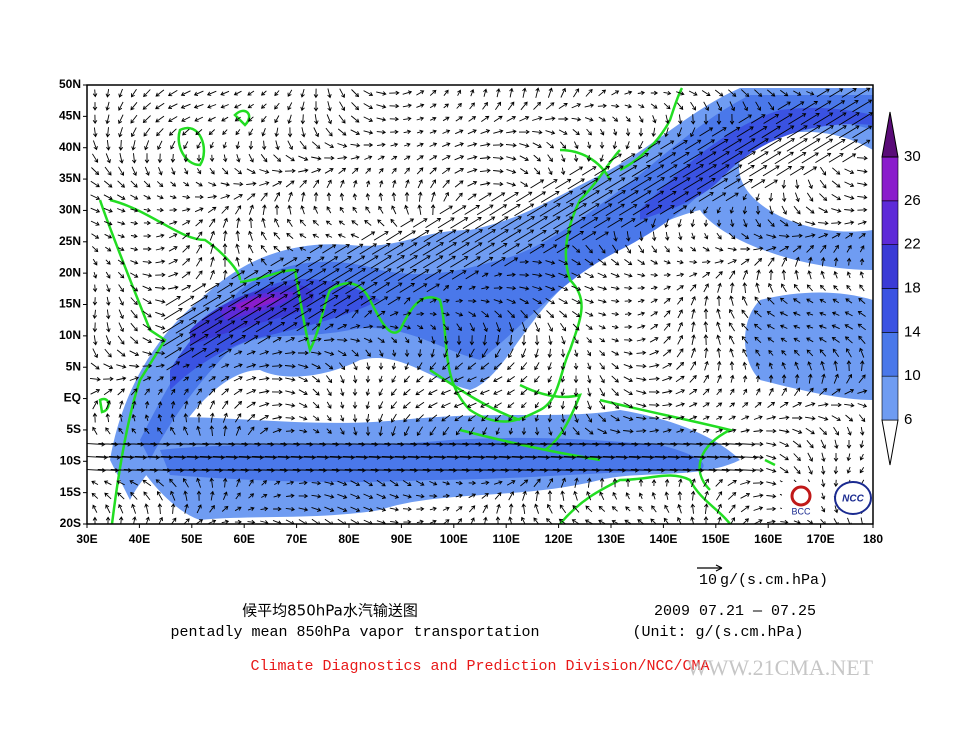  I want to click on watermark: WWW.21CMA.NET, so click(780, 667).